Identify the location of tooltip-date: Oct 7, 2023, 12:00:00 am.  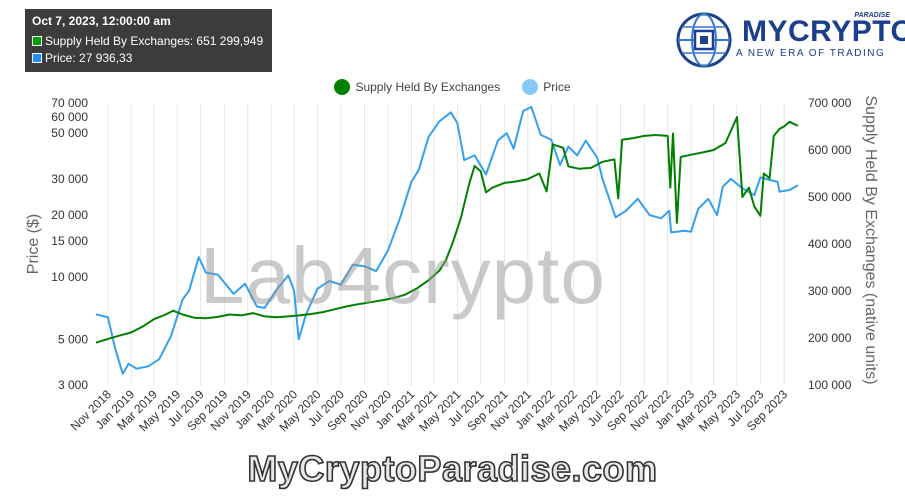
(101, 21).